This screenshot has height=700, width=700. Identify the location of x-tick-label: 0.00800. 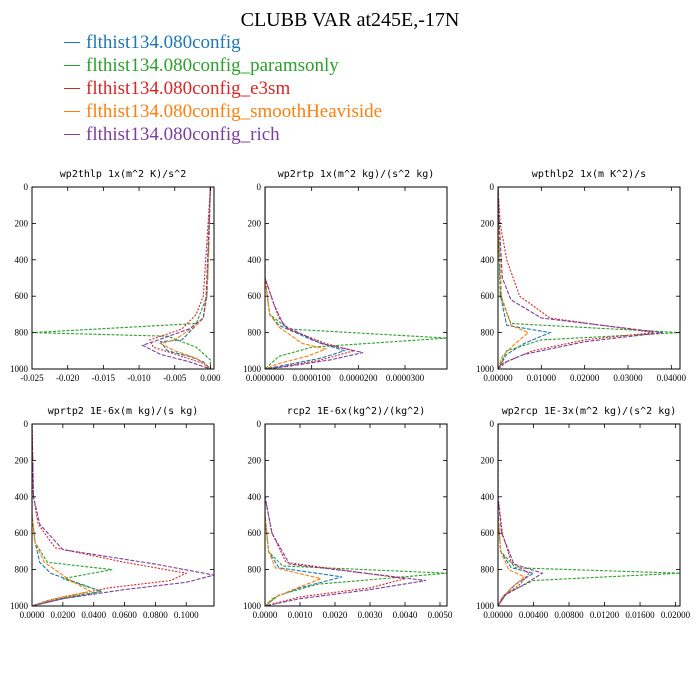
(569, 615).